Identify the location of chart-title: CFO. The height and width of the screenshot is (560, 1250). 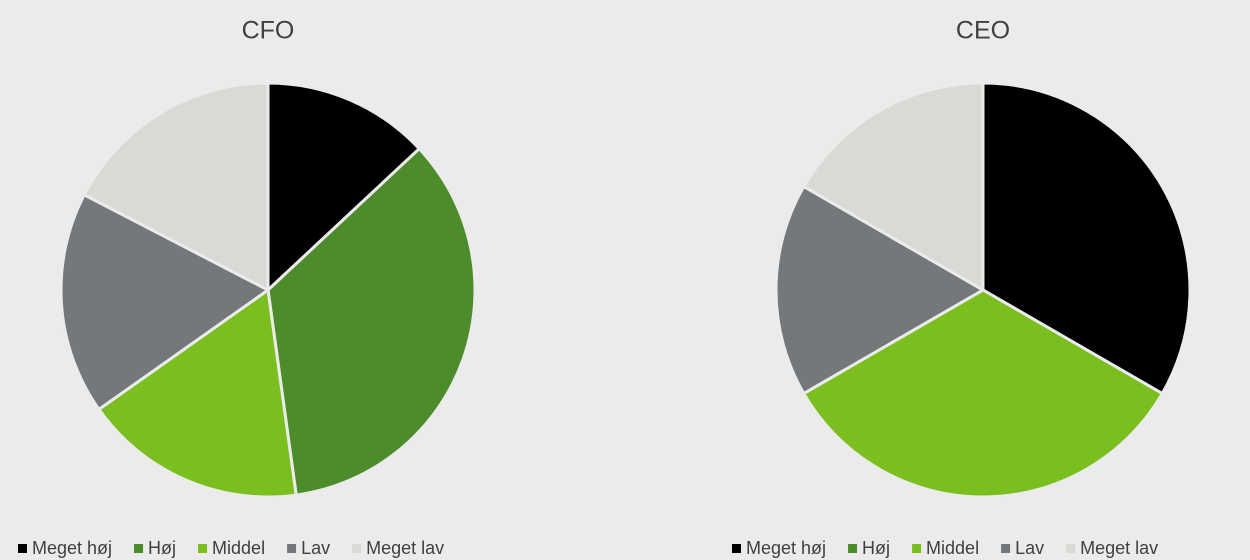
(268, 31).